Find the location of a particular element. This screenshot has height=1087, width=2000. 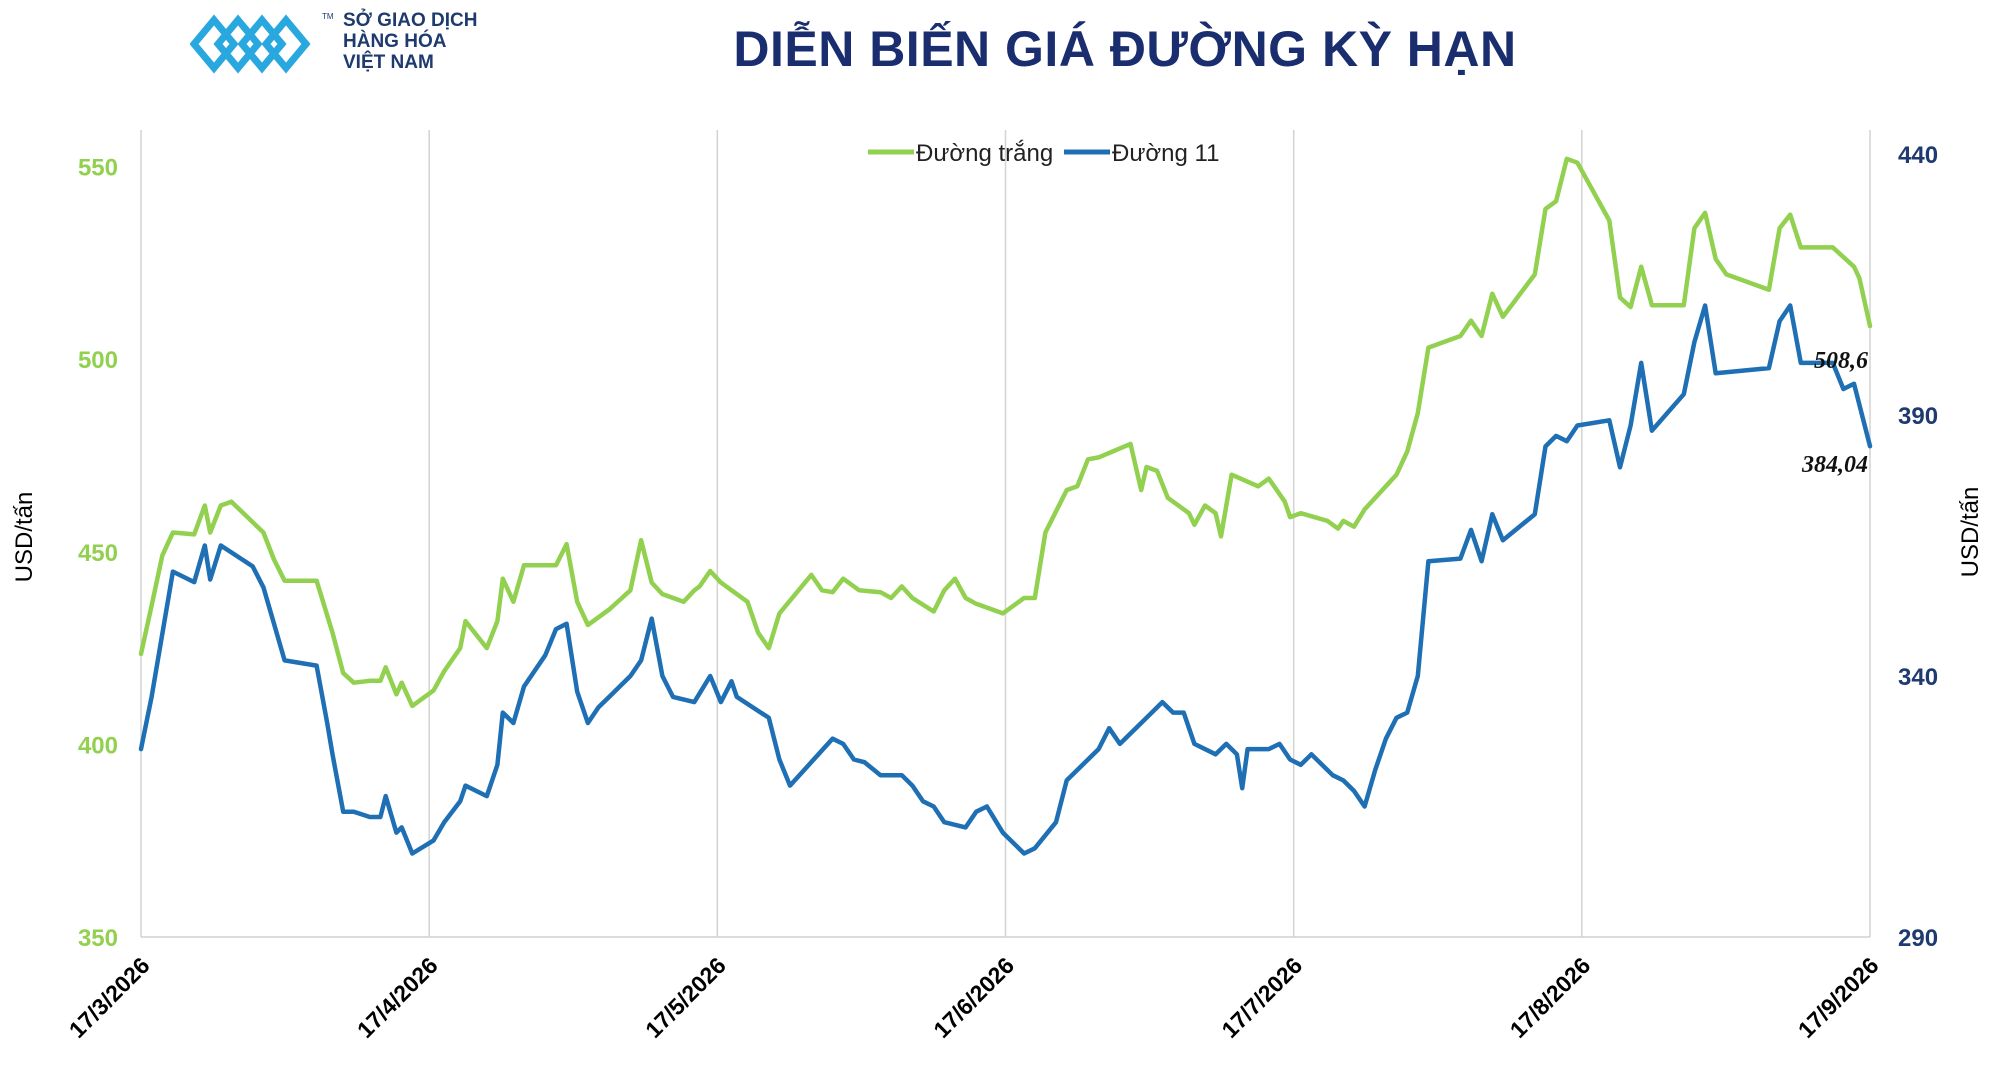

x-tick-label: 17/9/2026 is located at coordinates (1838, 997).